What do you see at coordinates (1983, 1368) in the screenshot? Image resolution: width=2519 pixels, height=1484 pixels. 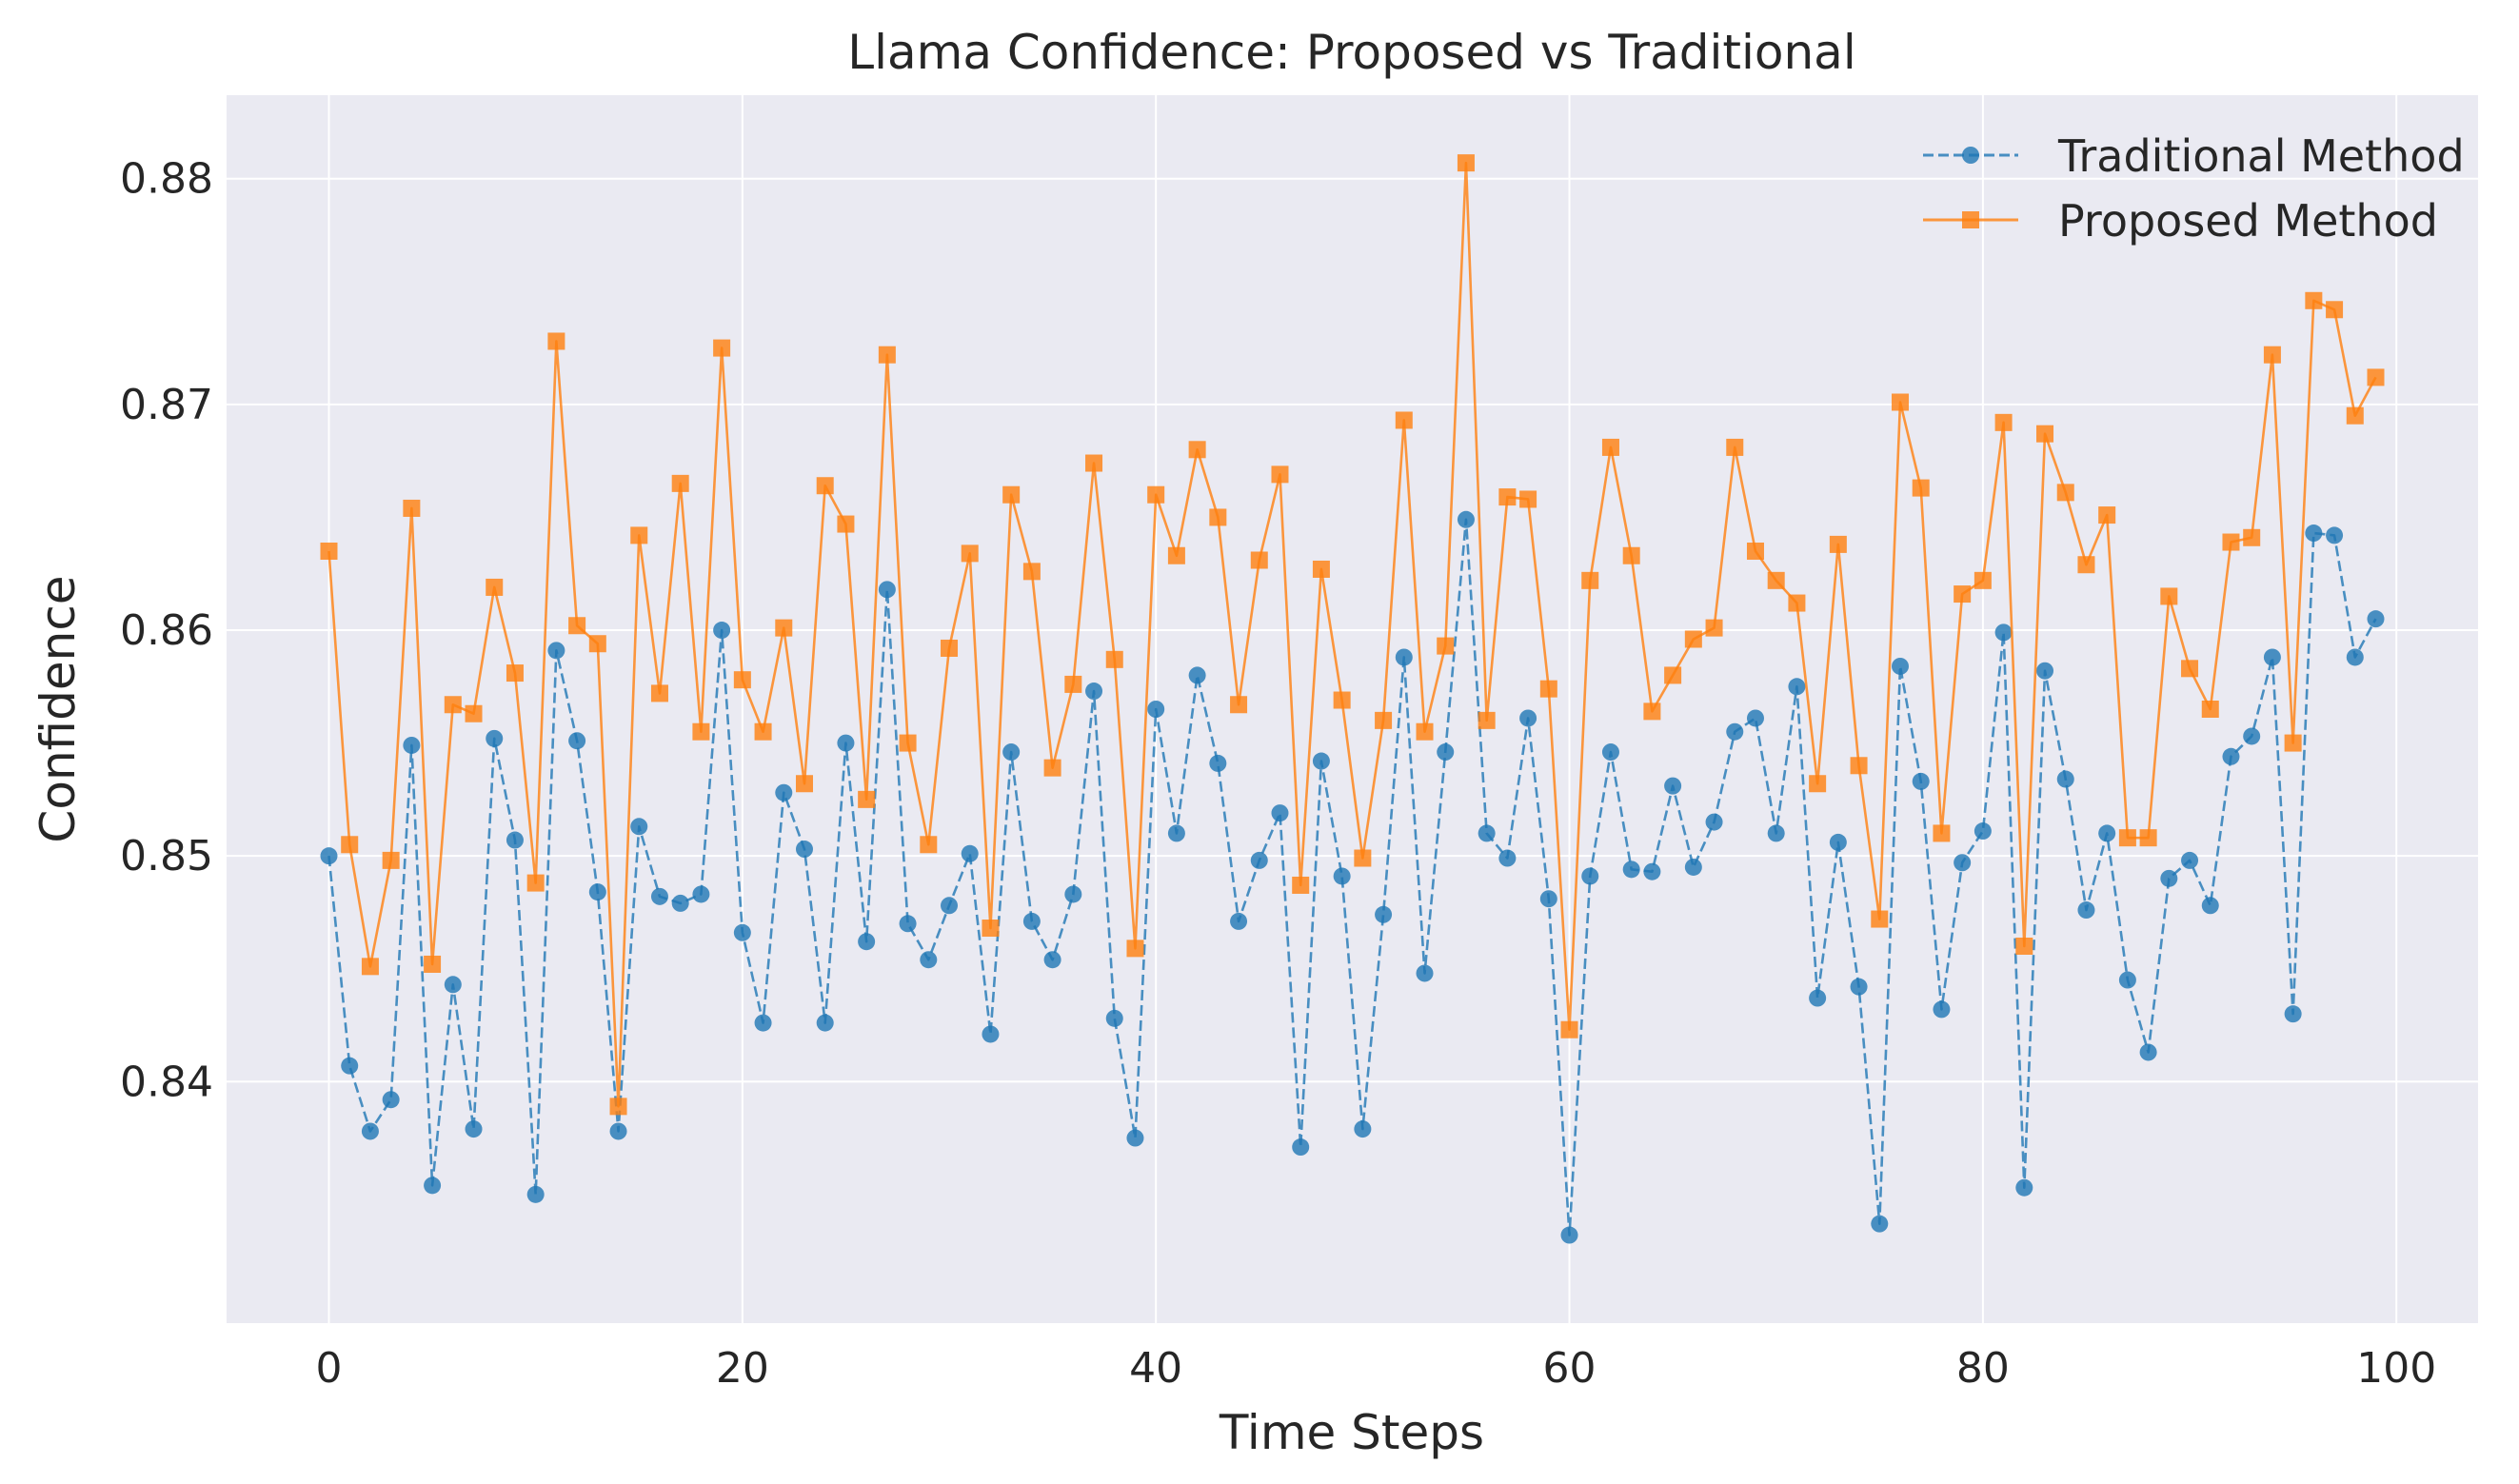 I see `x-tick-label: 80` at bounding box center [1983, 1368].